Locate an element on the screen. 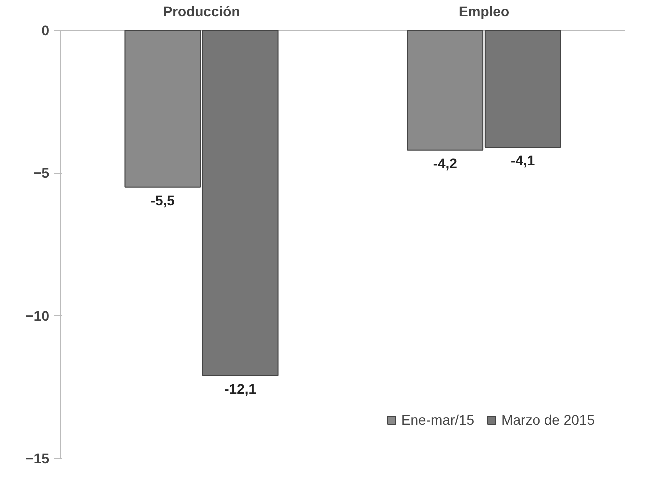 This screenshot has width=651, height=483. data-label: -4,2 is located at coordinates (445, 163).